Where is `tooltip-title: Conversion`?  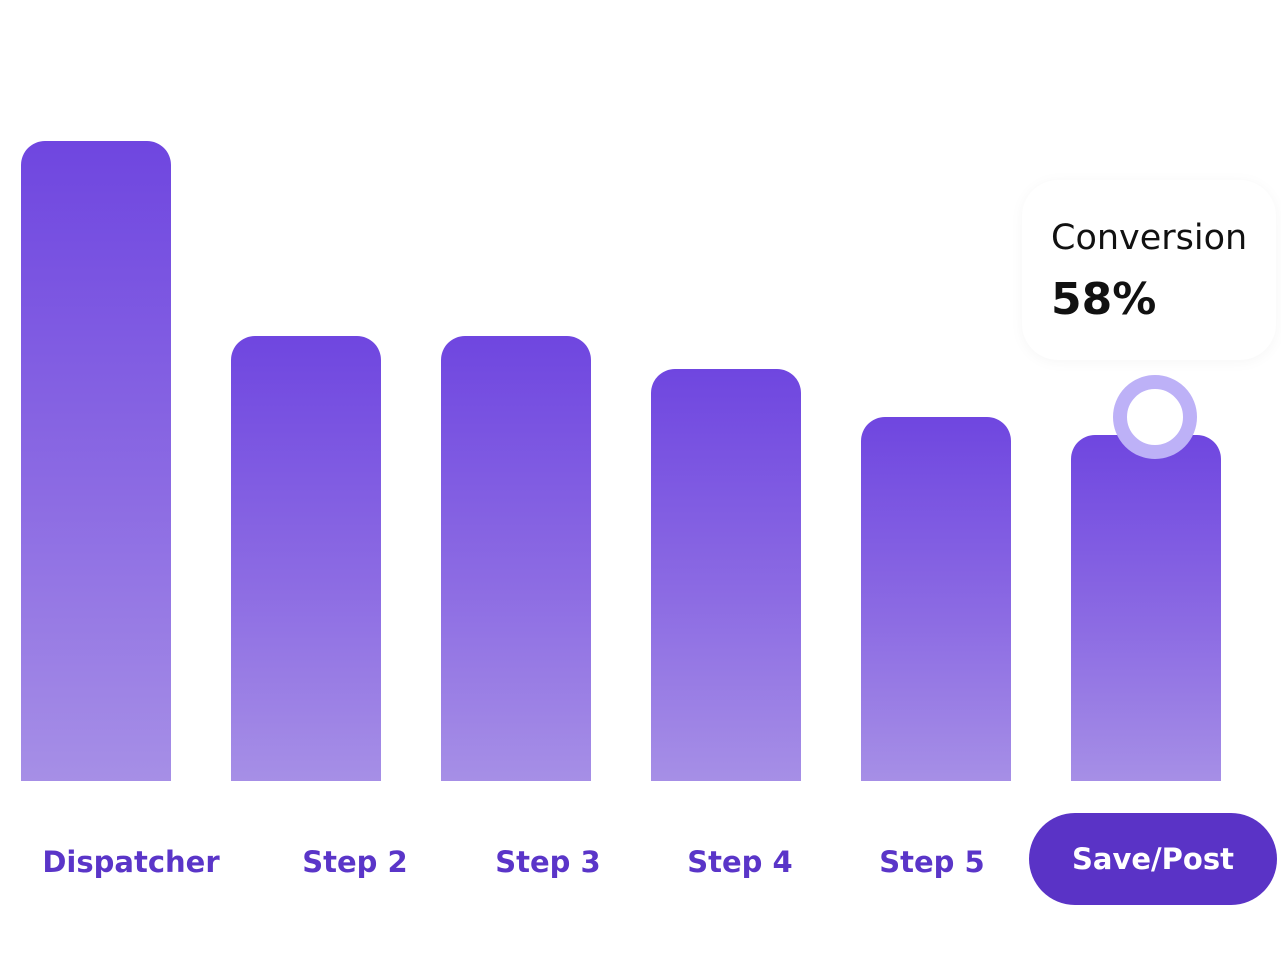 tooltip-title: Conversion is located at coordinates (1149, 238).